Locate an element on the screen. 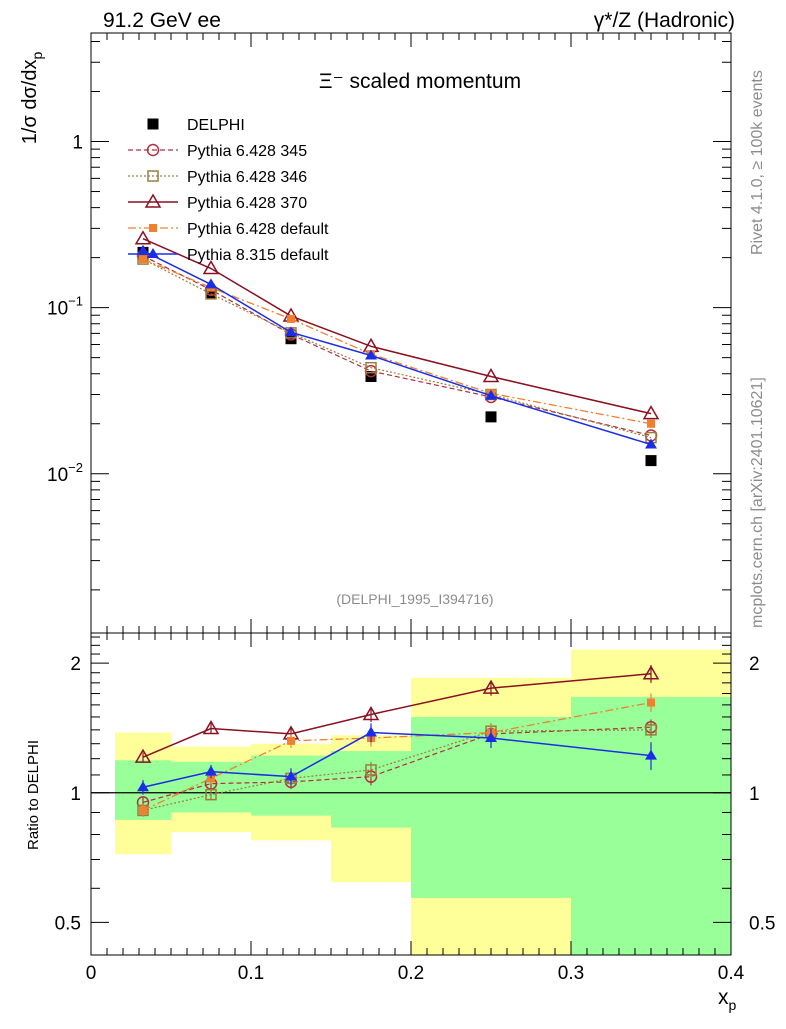 This screenshot has height=1029, width=786. header-right-label: γ*/Z (Hadronic) is located at coordinates (664, 20).